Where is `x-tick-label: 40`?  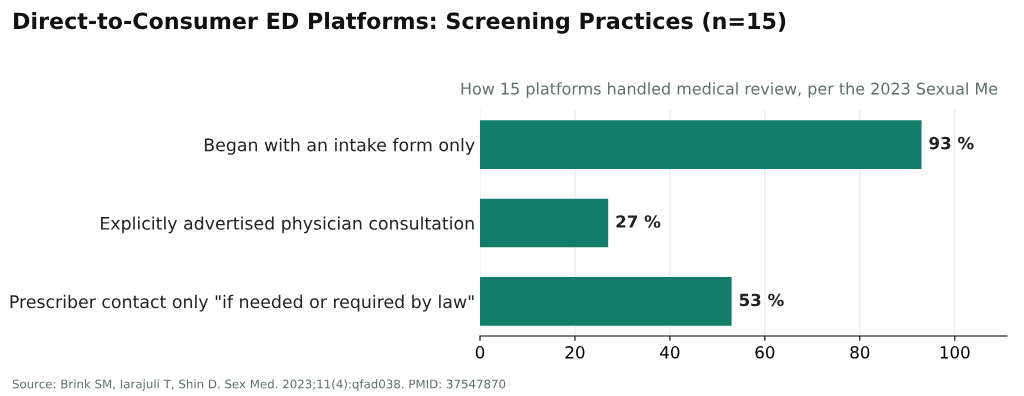
x-tick-label: 40 is located at coordinates (670, 352).